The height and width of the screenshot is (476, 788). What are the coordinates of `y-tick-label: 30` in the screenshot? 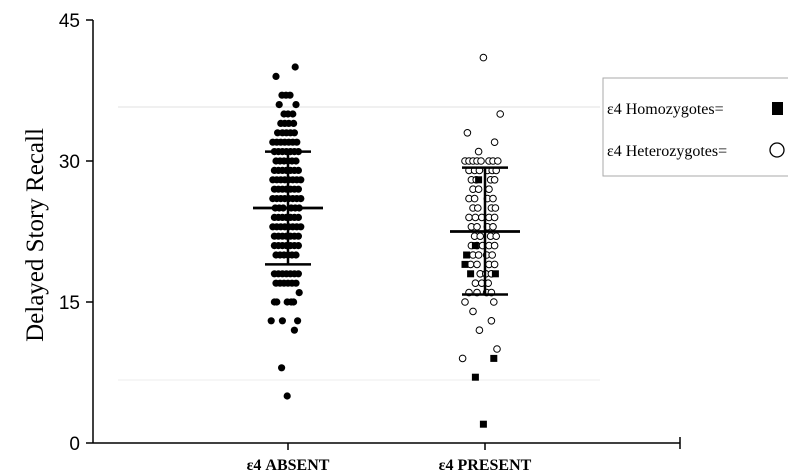 It's located at (69, 162).